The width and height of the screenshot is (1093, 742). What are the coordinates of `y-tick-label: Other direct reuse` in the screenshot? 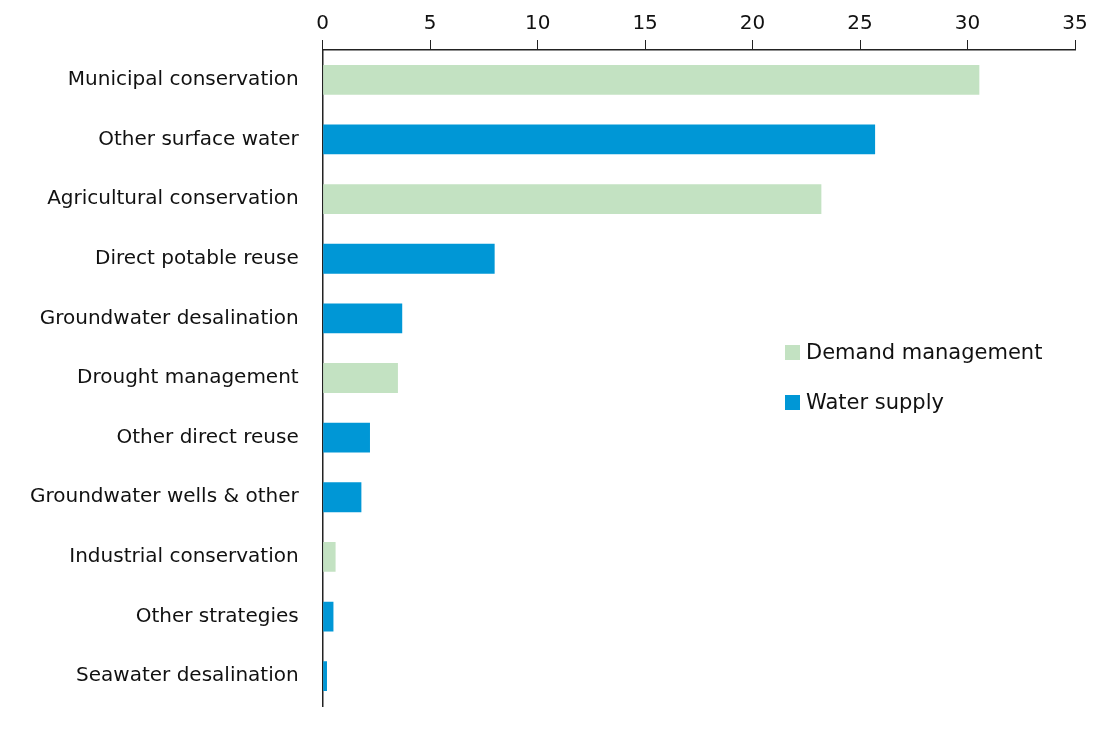 It's located at (207, 435).